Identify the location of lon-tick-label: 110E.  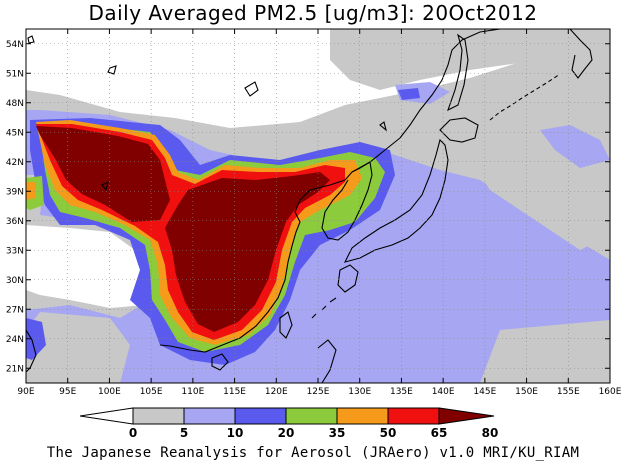
(192, 392).